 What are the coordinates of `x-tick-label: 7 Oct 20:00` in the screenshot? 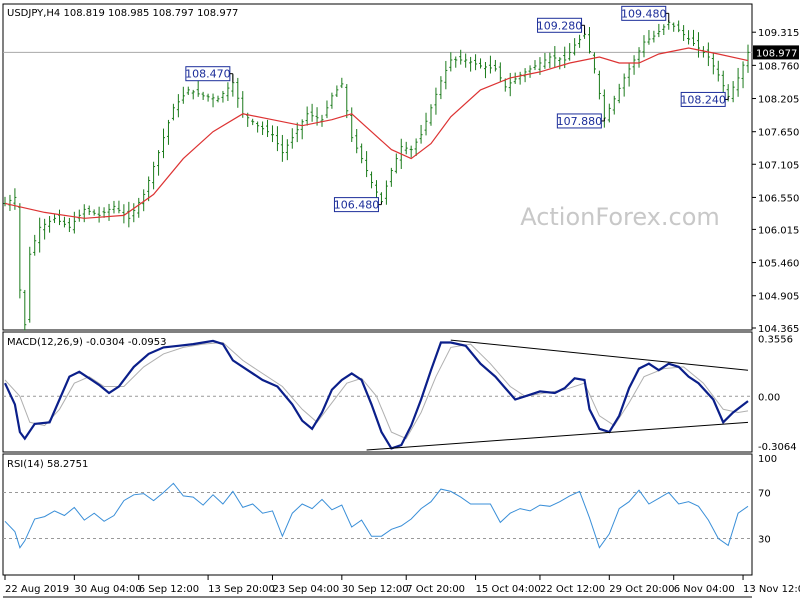 It's located at (435, 589).